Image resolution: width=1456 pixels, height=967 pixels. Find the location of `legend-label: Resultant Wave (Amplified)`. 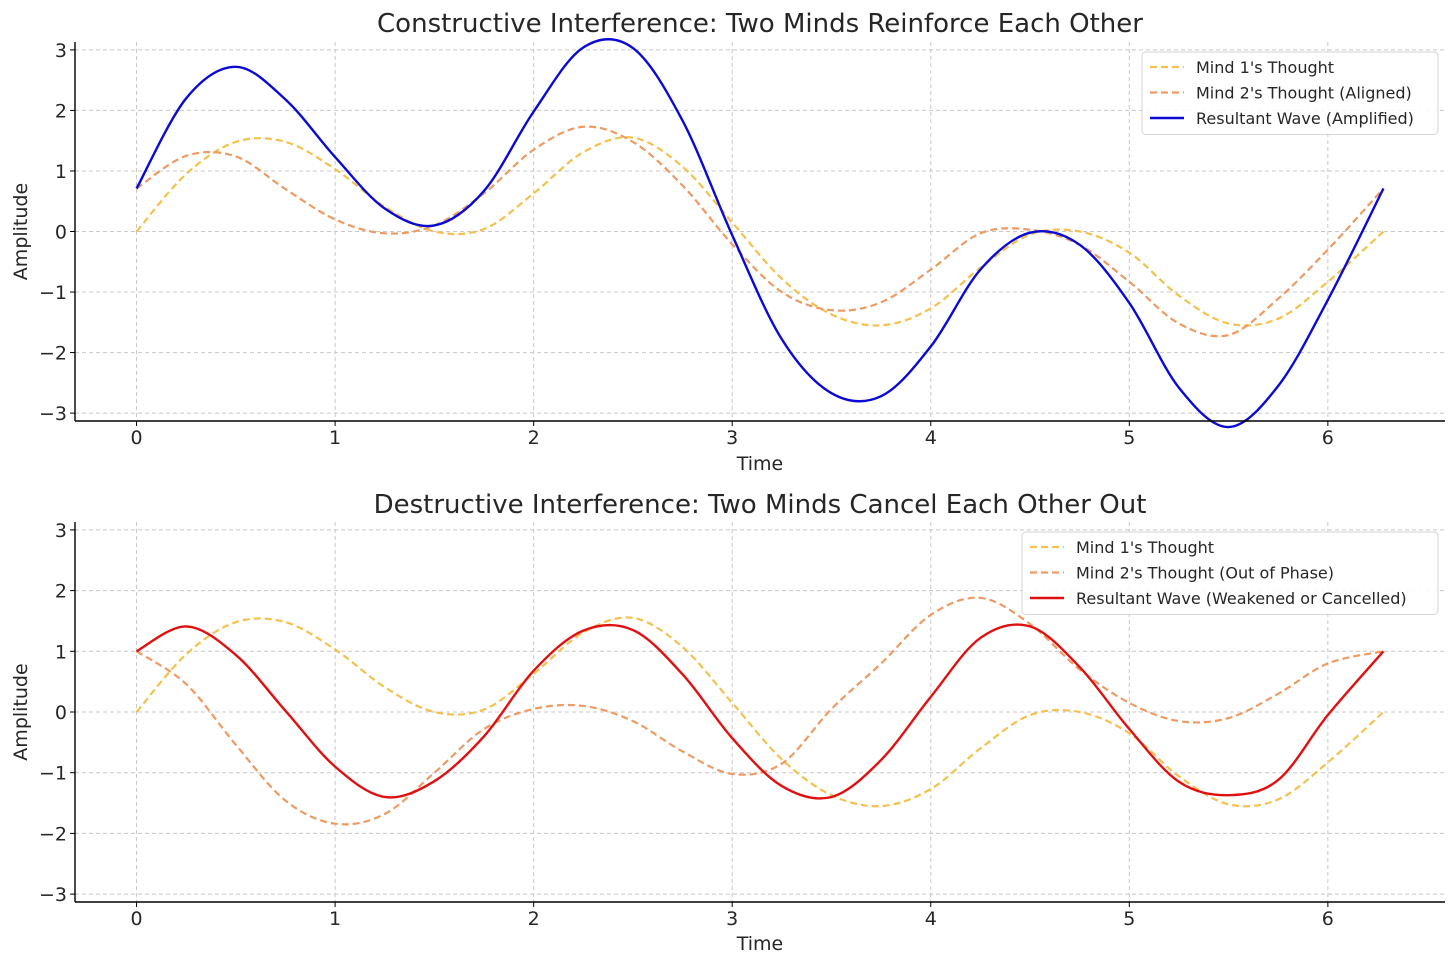

legend-label: Resultant Wave (Amplified) is located at coordinates (1305, 118).